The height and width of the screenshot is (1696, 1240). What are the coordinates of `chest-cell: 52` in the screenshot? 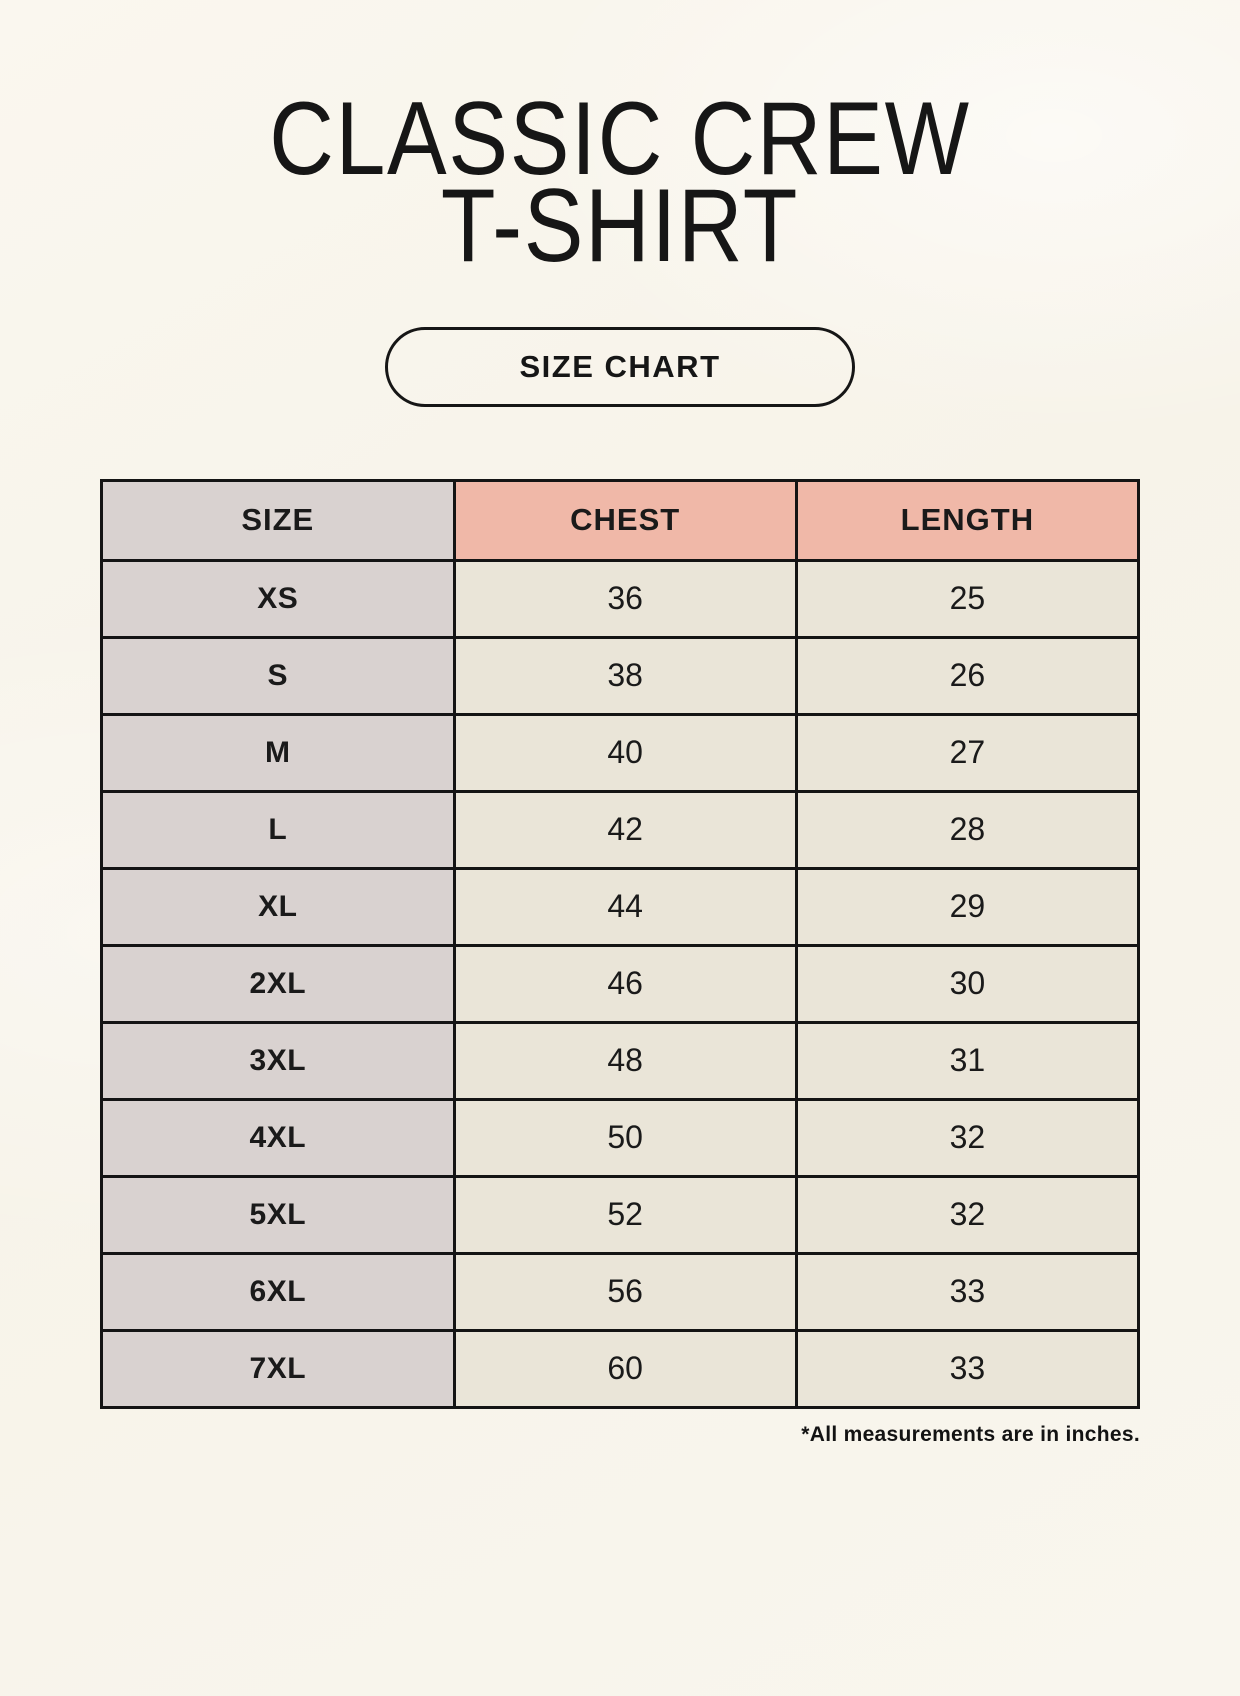 It's located at (625, 1214).